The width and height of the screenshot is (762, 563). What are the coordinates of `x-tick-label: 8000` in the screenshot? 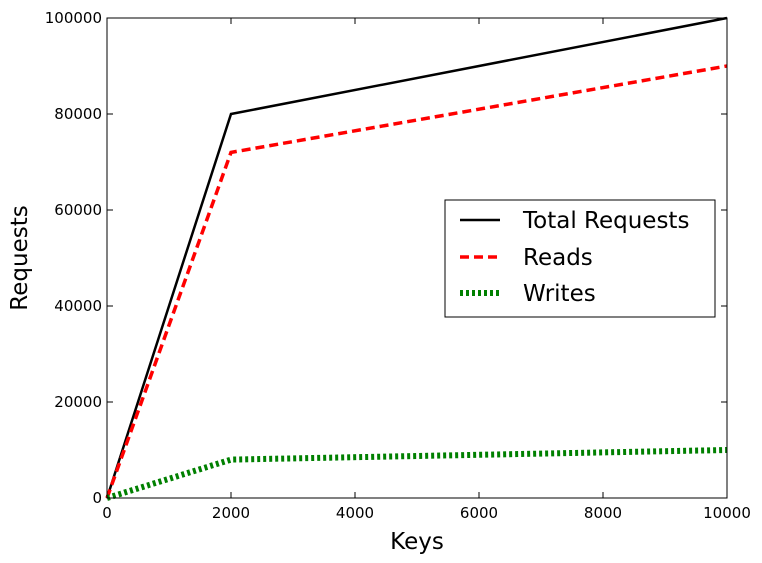 It's located at (603, 513).